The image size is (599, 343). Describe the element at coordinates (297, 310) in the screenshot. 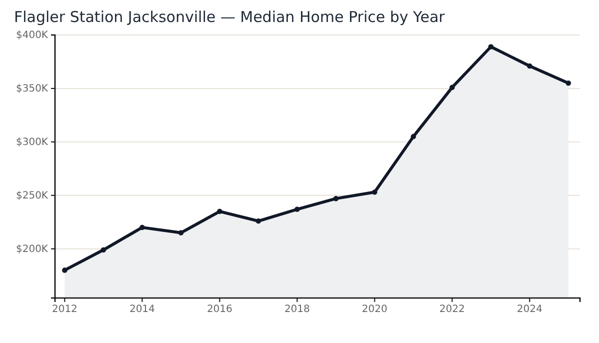

I see `x-tick-label: 2018` at that location.